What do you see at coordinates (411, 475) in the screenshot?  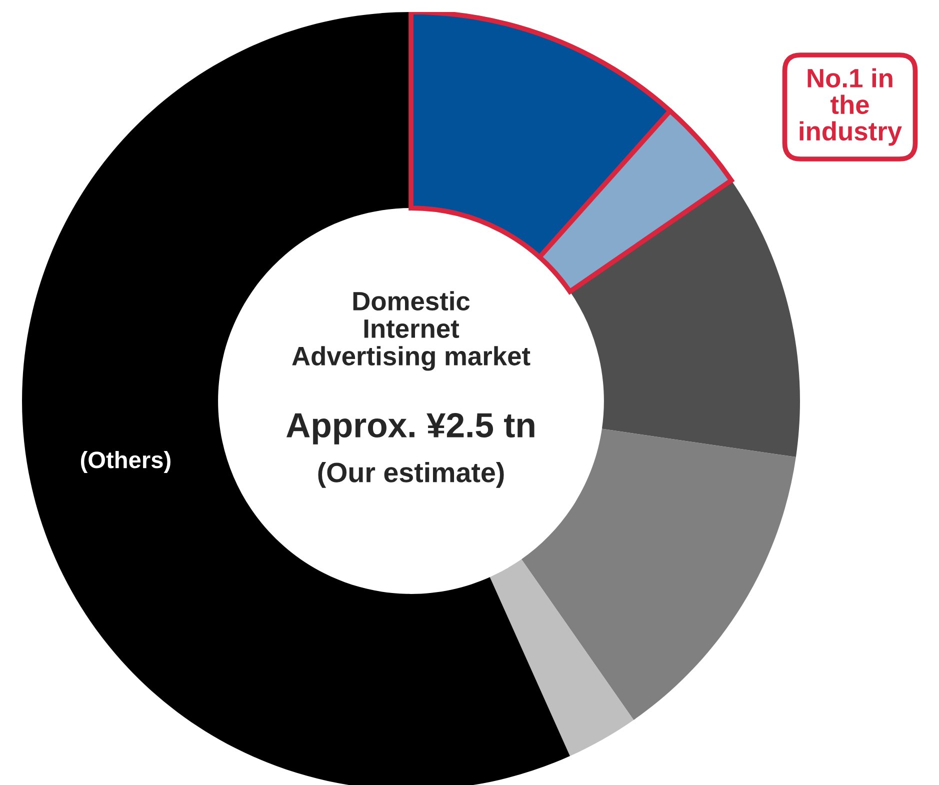 I see `text: (Our estimate)` at bounding box center [411, 475].